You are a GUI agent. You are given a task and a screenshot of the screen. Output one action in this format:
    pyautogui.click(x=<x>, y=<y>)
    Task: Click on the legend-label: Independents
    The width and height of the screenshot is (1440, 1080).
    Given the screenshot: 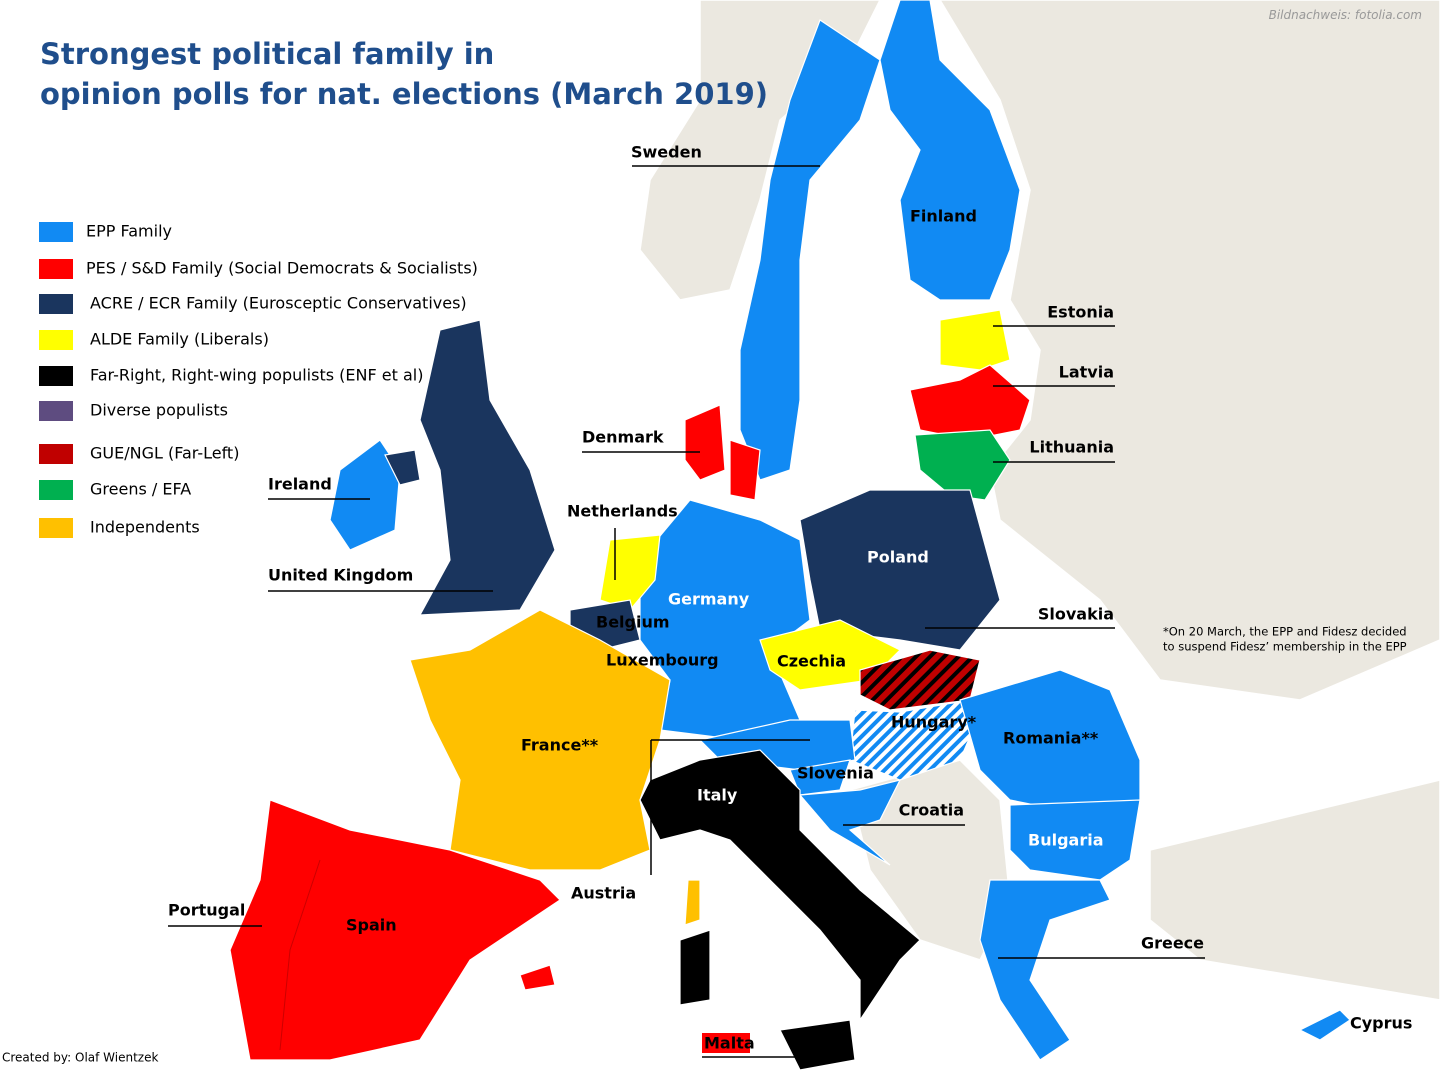 What is the action you would take?
    pyautogui.click(x=145, y=527)
    